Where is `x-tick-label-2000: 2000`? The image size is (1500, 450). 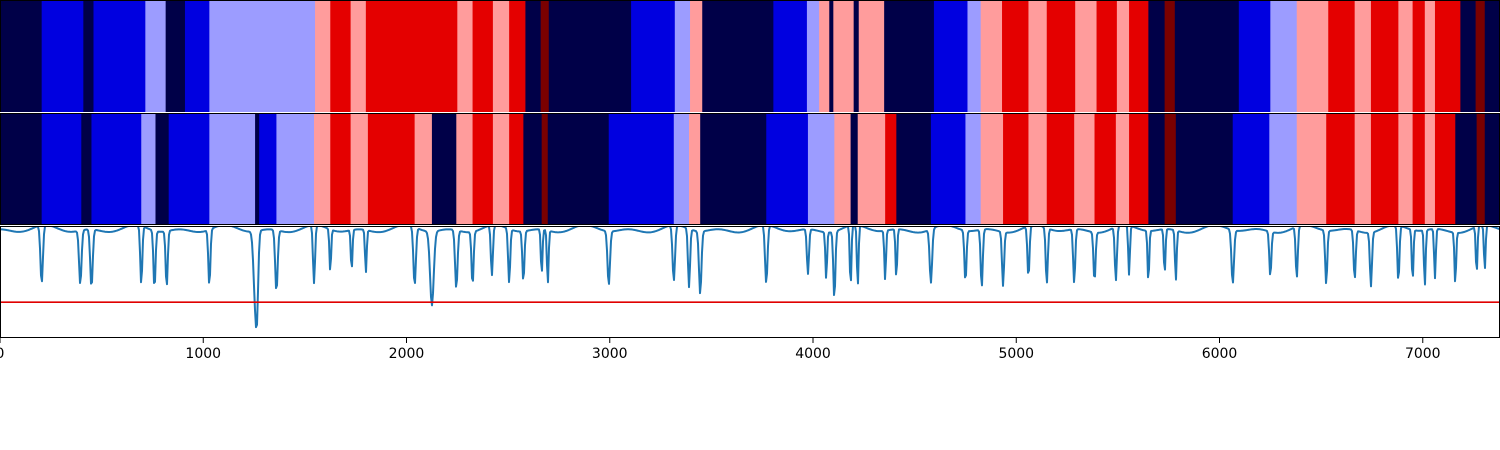 x-tick-label-2000: 2000 is located at coordinates (407, 354).